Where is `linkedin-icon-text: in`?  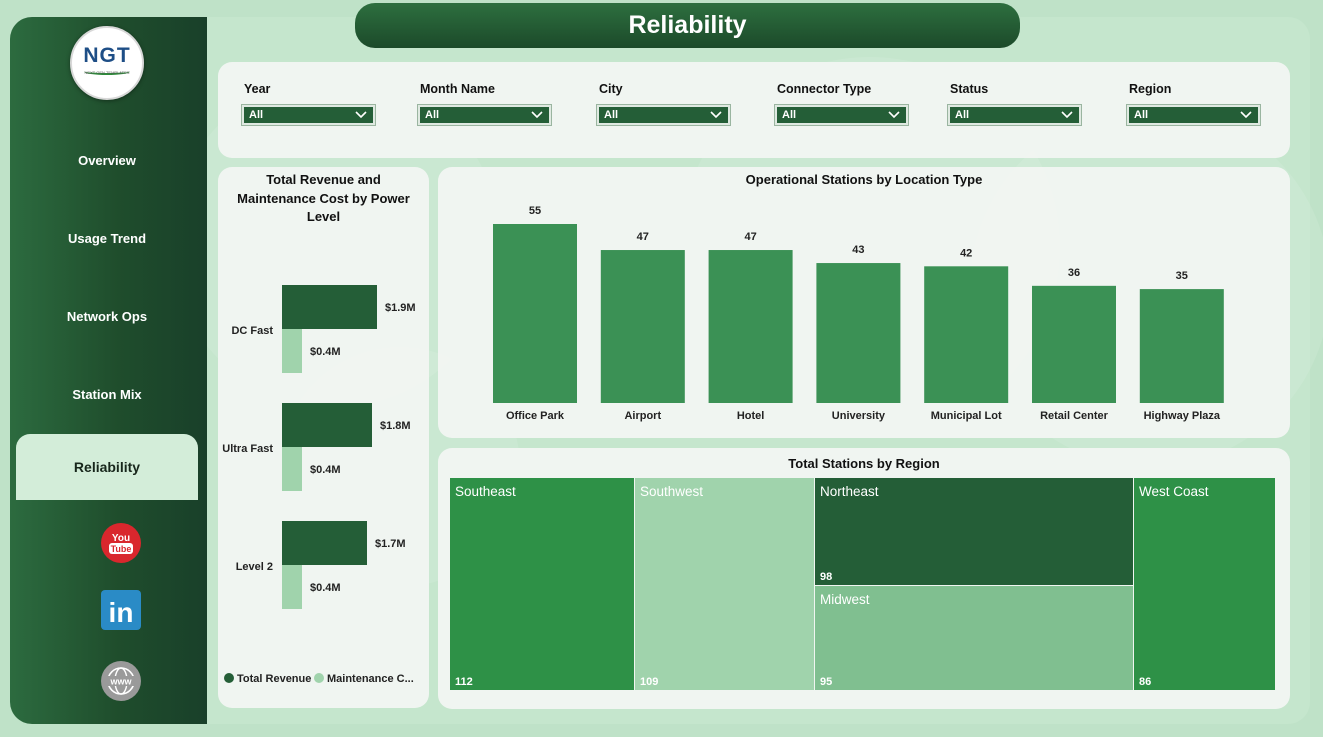 linkedin-icon-text: in is located at coordinates (121, 612).